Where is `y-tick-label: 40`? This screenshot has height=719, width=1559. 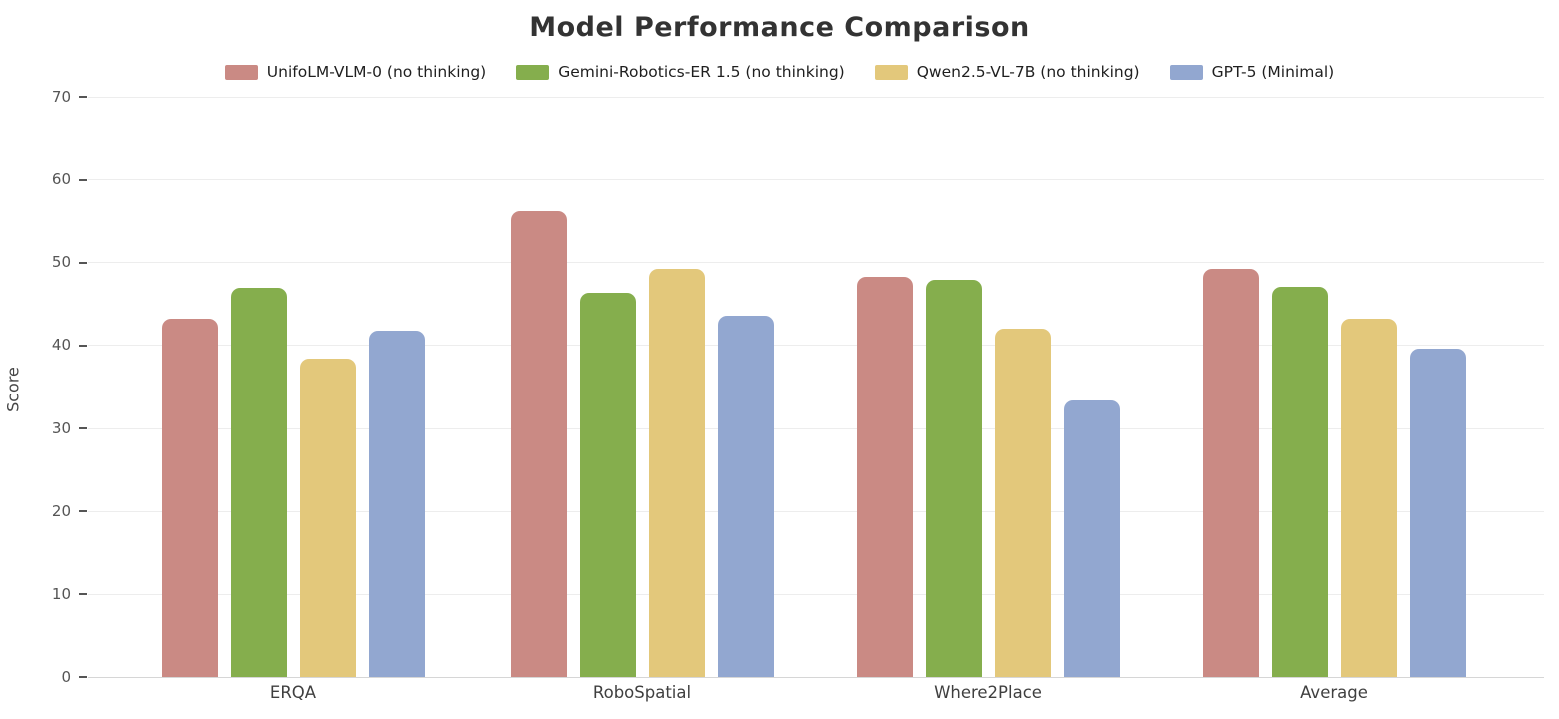
y-tick-label: 40 is located at coordinates (61, 345).